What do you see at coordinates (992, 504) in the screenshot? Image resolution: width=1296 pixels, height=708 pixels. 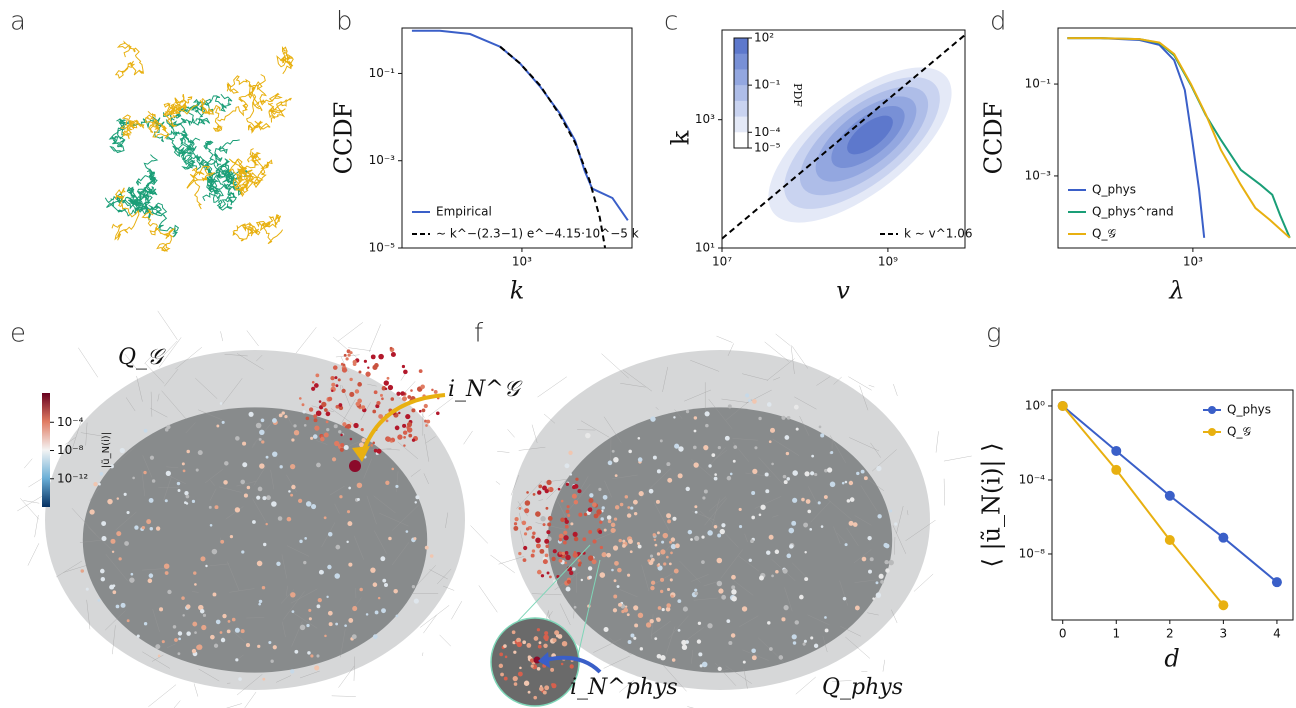 I see `y-axis-label: ⟨ |ũ_N(i)| ⟩` at bounding box center [992, 504].